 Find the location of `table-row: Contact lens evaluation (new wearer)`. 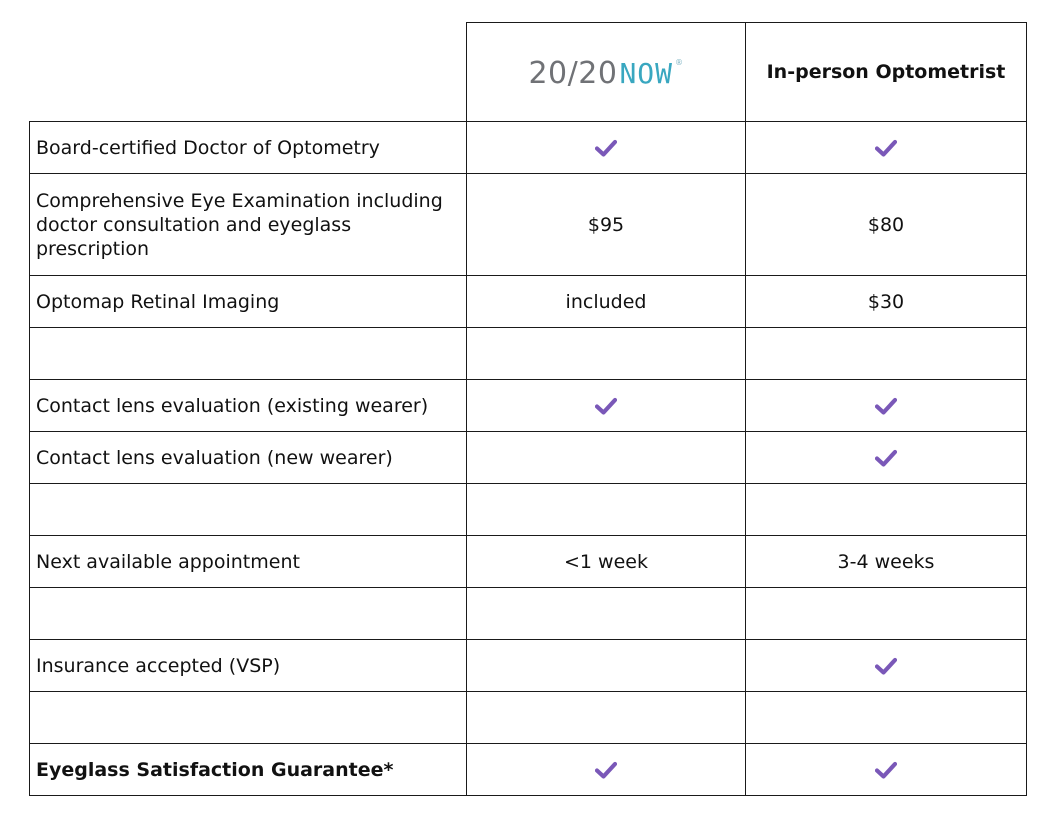

table-row: Contact lens evaluation (new wearer) is located at coordinates (528, 457).